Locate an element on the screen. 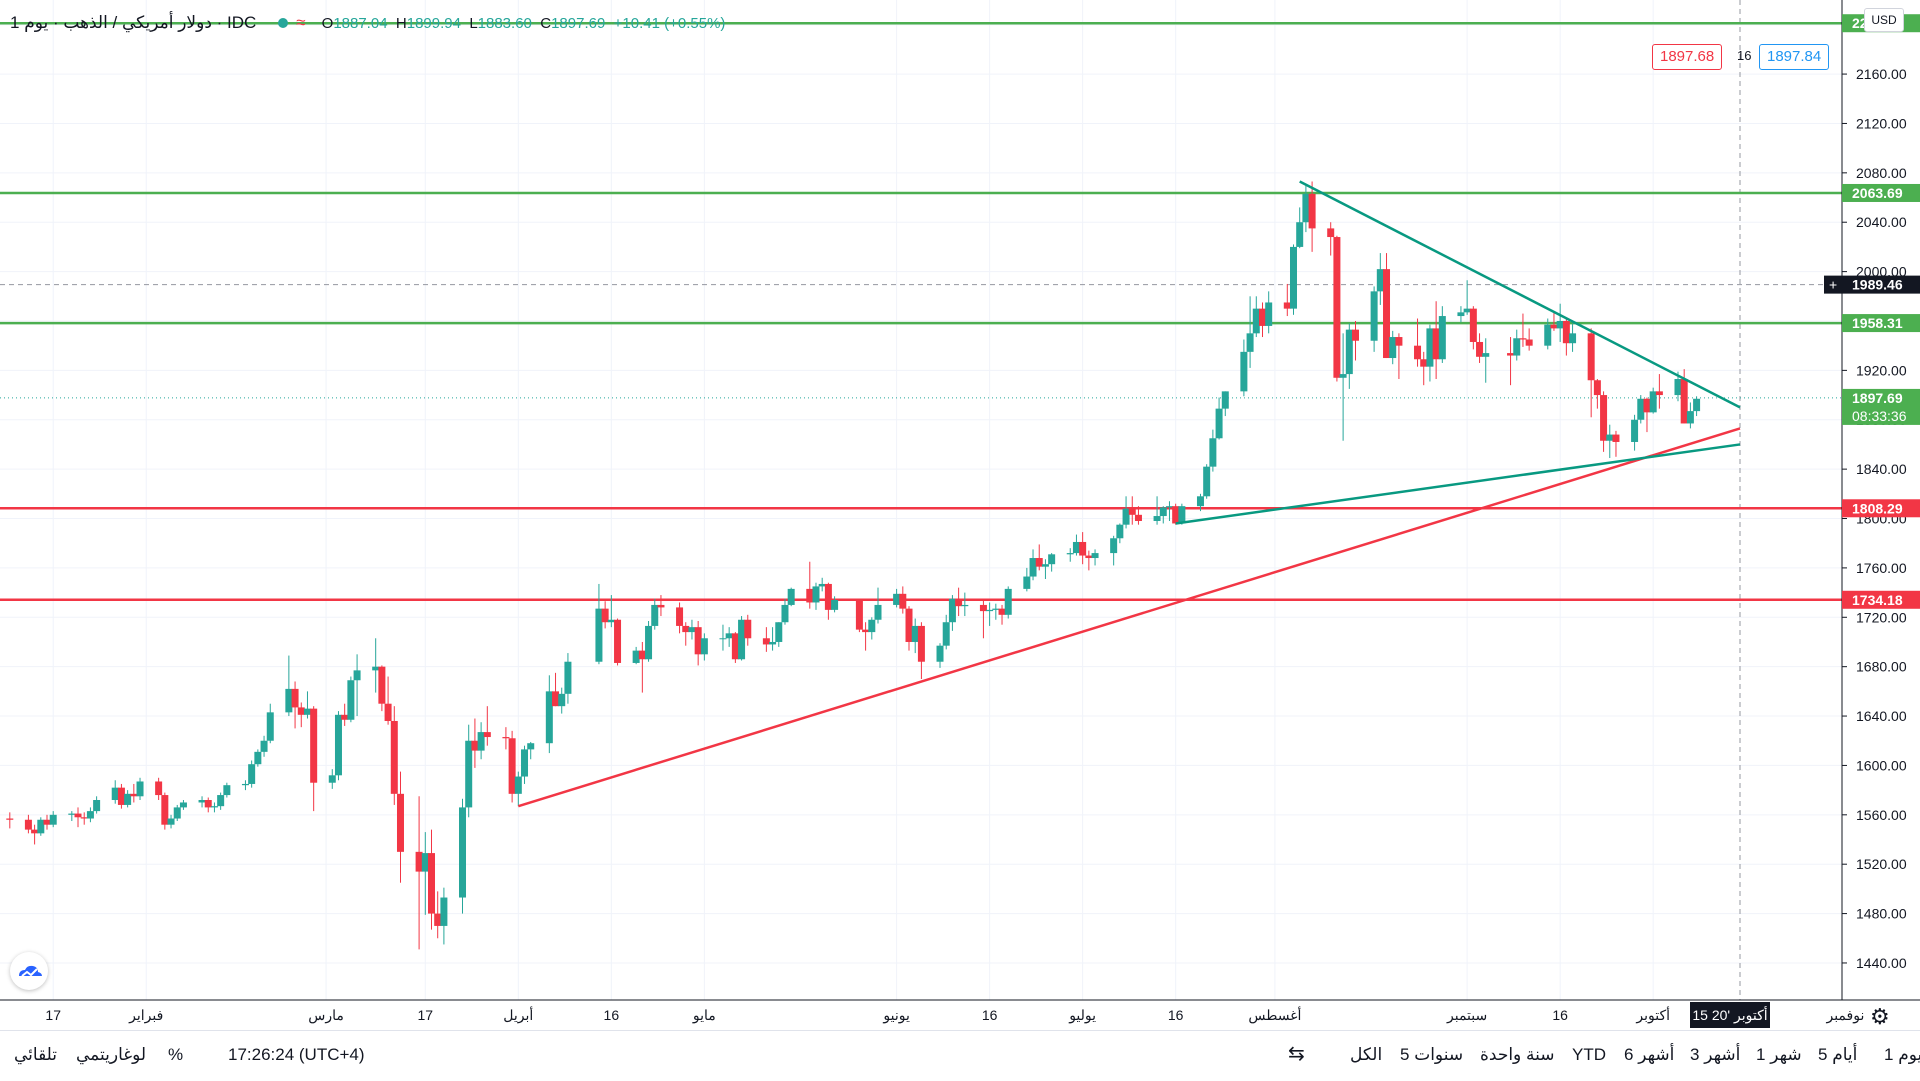 The image size is (1920, 1081). y-tick-label: 1680.00 is located at coordinates (1881, 667).